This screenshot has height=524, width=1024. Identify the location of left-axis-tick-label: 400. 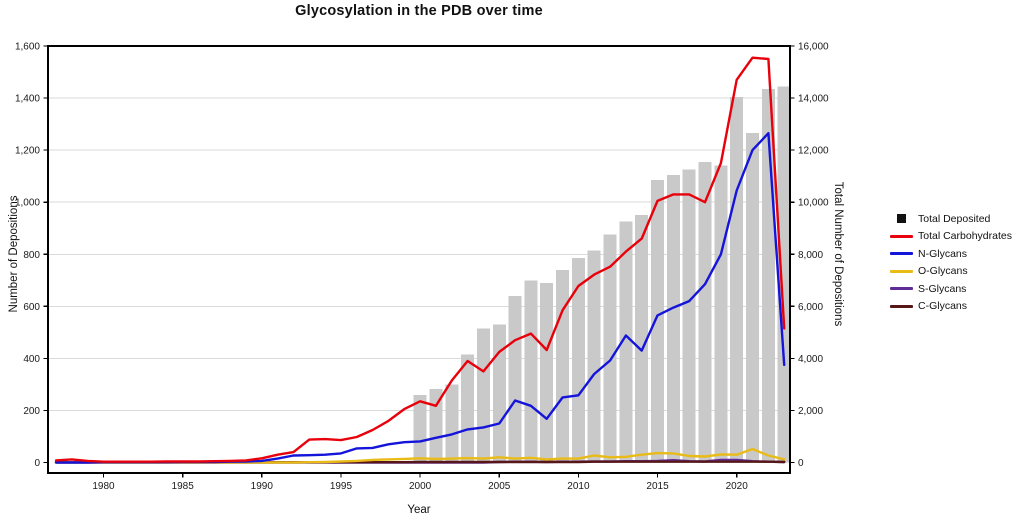
(31, 359).